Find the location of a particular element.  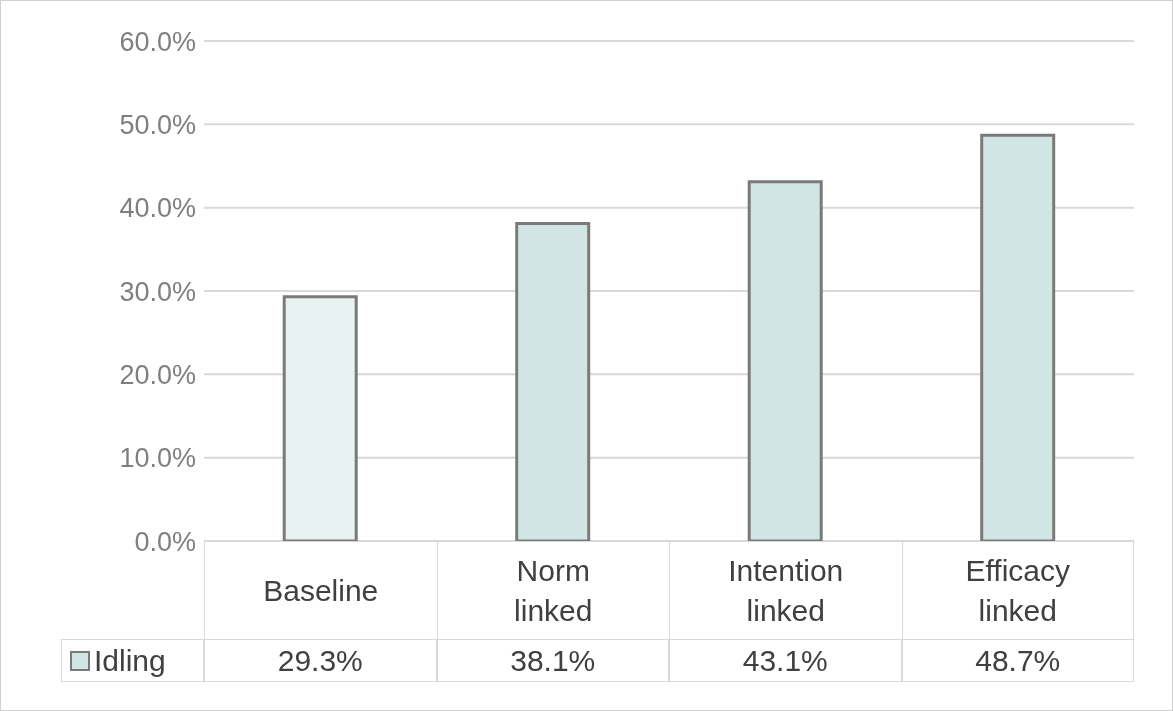

data-label: 29.3% is located at coordinates (320, 660).